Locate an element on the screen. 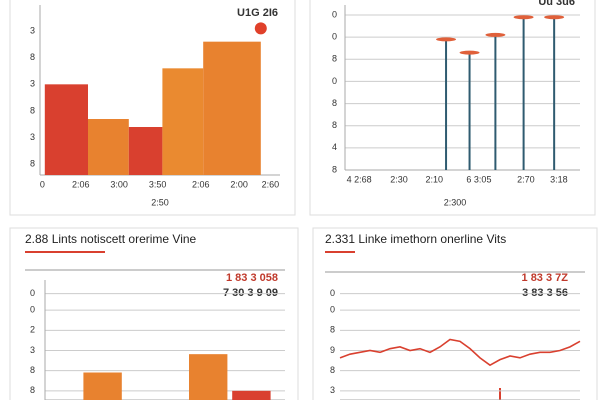 The height and width of the screenshot is (400, 600). x-axis-label: 2:50 is located at coordinates (160, 202).